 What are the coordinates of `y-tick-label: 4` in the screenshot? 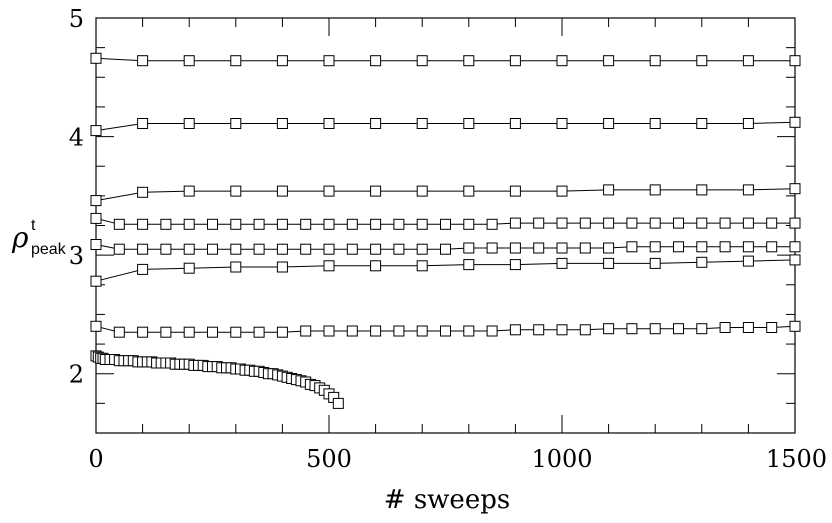 It's located at (76, 138).